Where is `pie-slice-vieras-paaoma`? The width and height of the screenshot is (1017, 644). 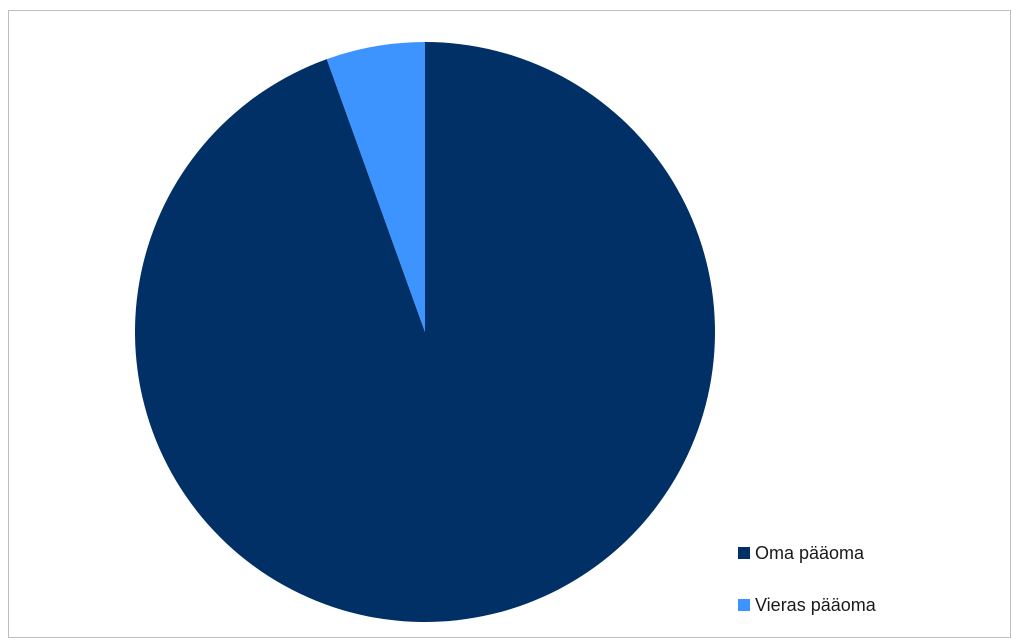
pie-slice-vieras-paaoma is located at coordinates (375, 187).